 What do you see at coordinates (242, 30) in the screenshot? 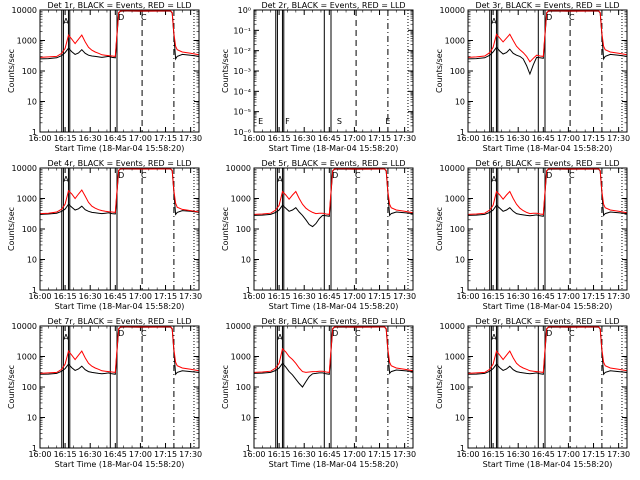
I see `y-tick-label: 10⁻¹` at bounding box center [242, 30].